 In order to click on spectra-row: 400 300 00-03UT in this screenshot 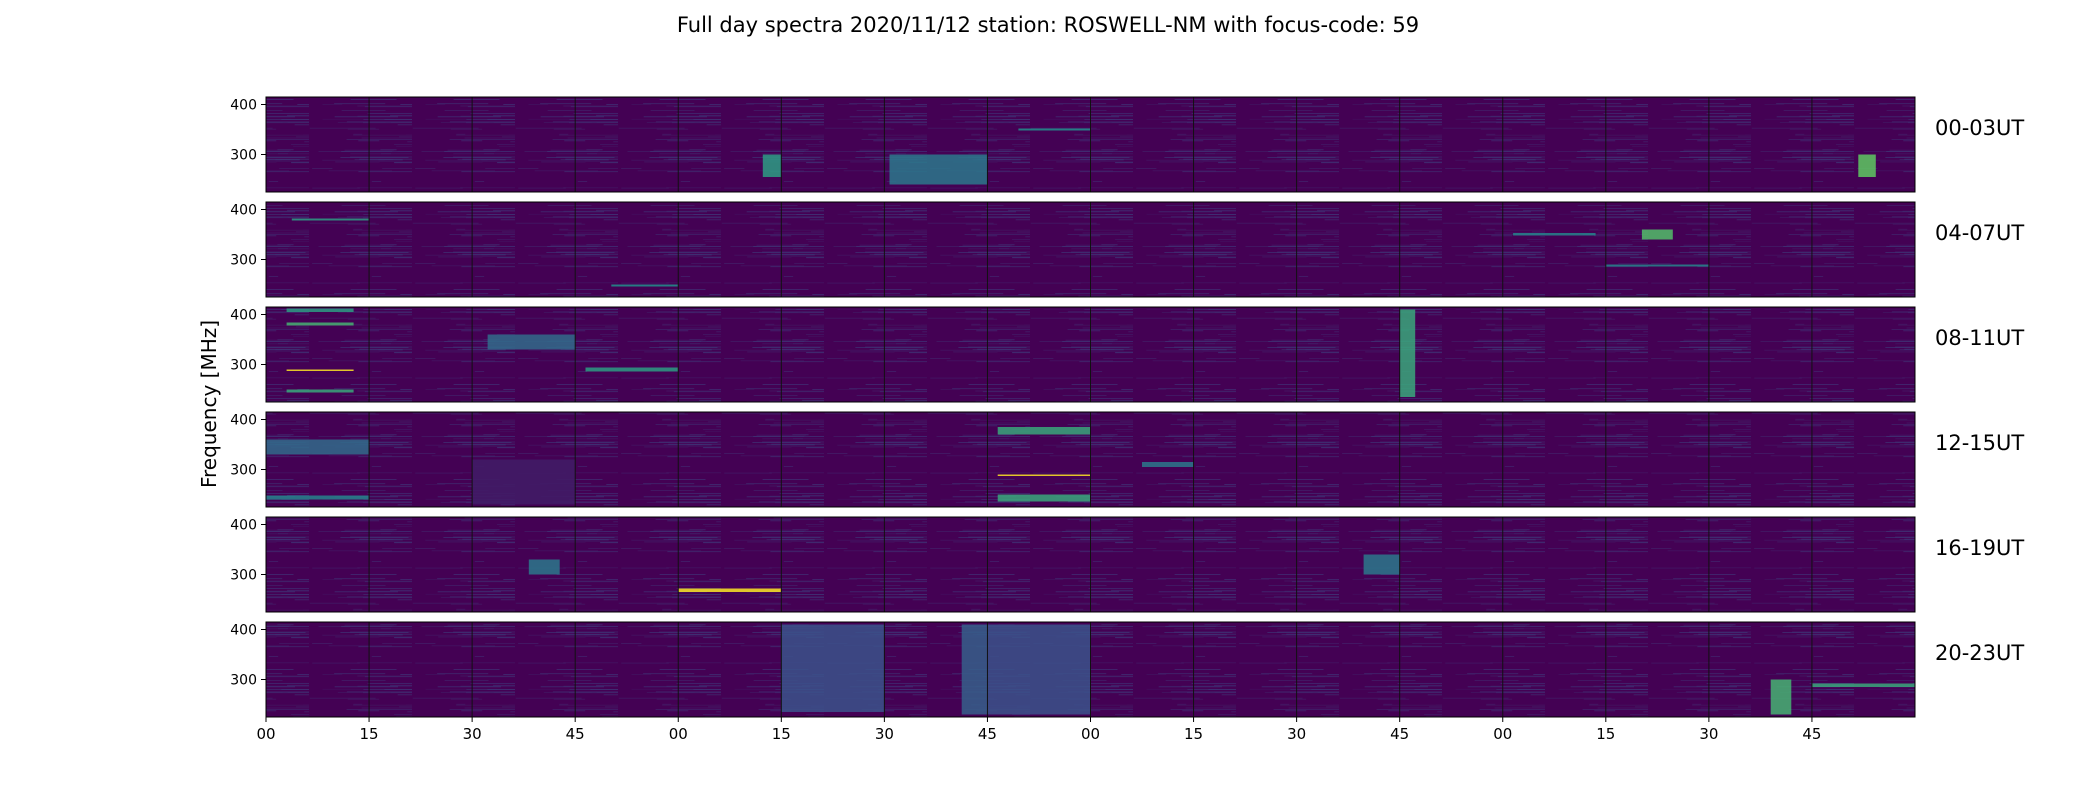, I will do `click(1127, 144)`.